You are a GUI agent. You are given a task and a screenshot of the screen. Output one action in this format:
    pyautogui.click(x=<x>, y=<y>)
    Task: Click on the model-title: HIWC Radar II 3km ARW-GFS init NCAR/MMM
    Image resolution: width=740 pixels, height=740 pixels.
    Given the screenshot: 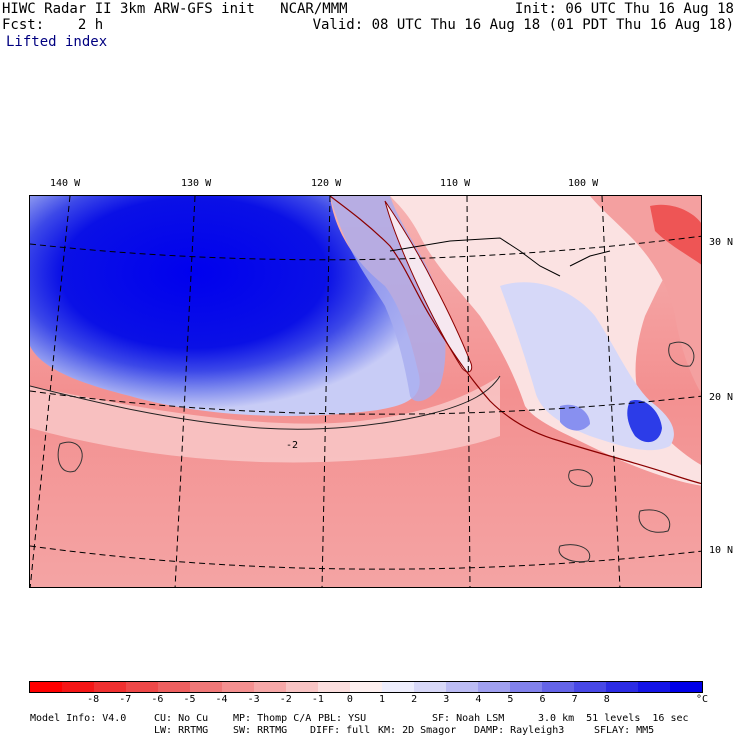 What is the action you would take?
    pyautogui.click(x=175, y=9)
    